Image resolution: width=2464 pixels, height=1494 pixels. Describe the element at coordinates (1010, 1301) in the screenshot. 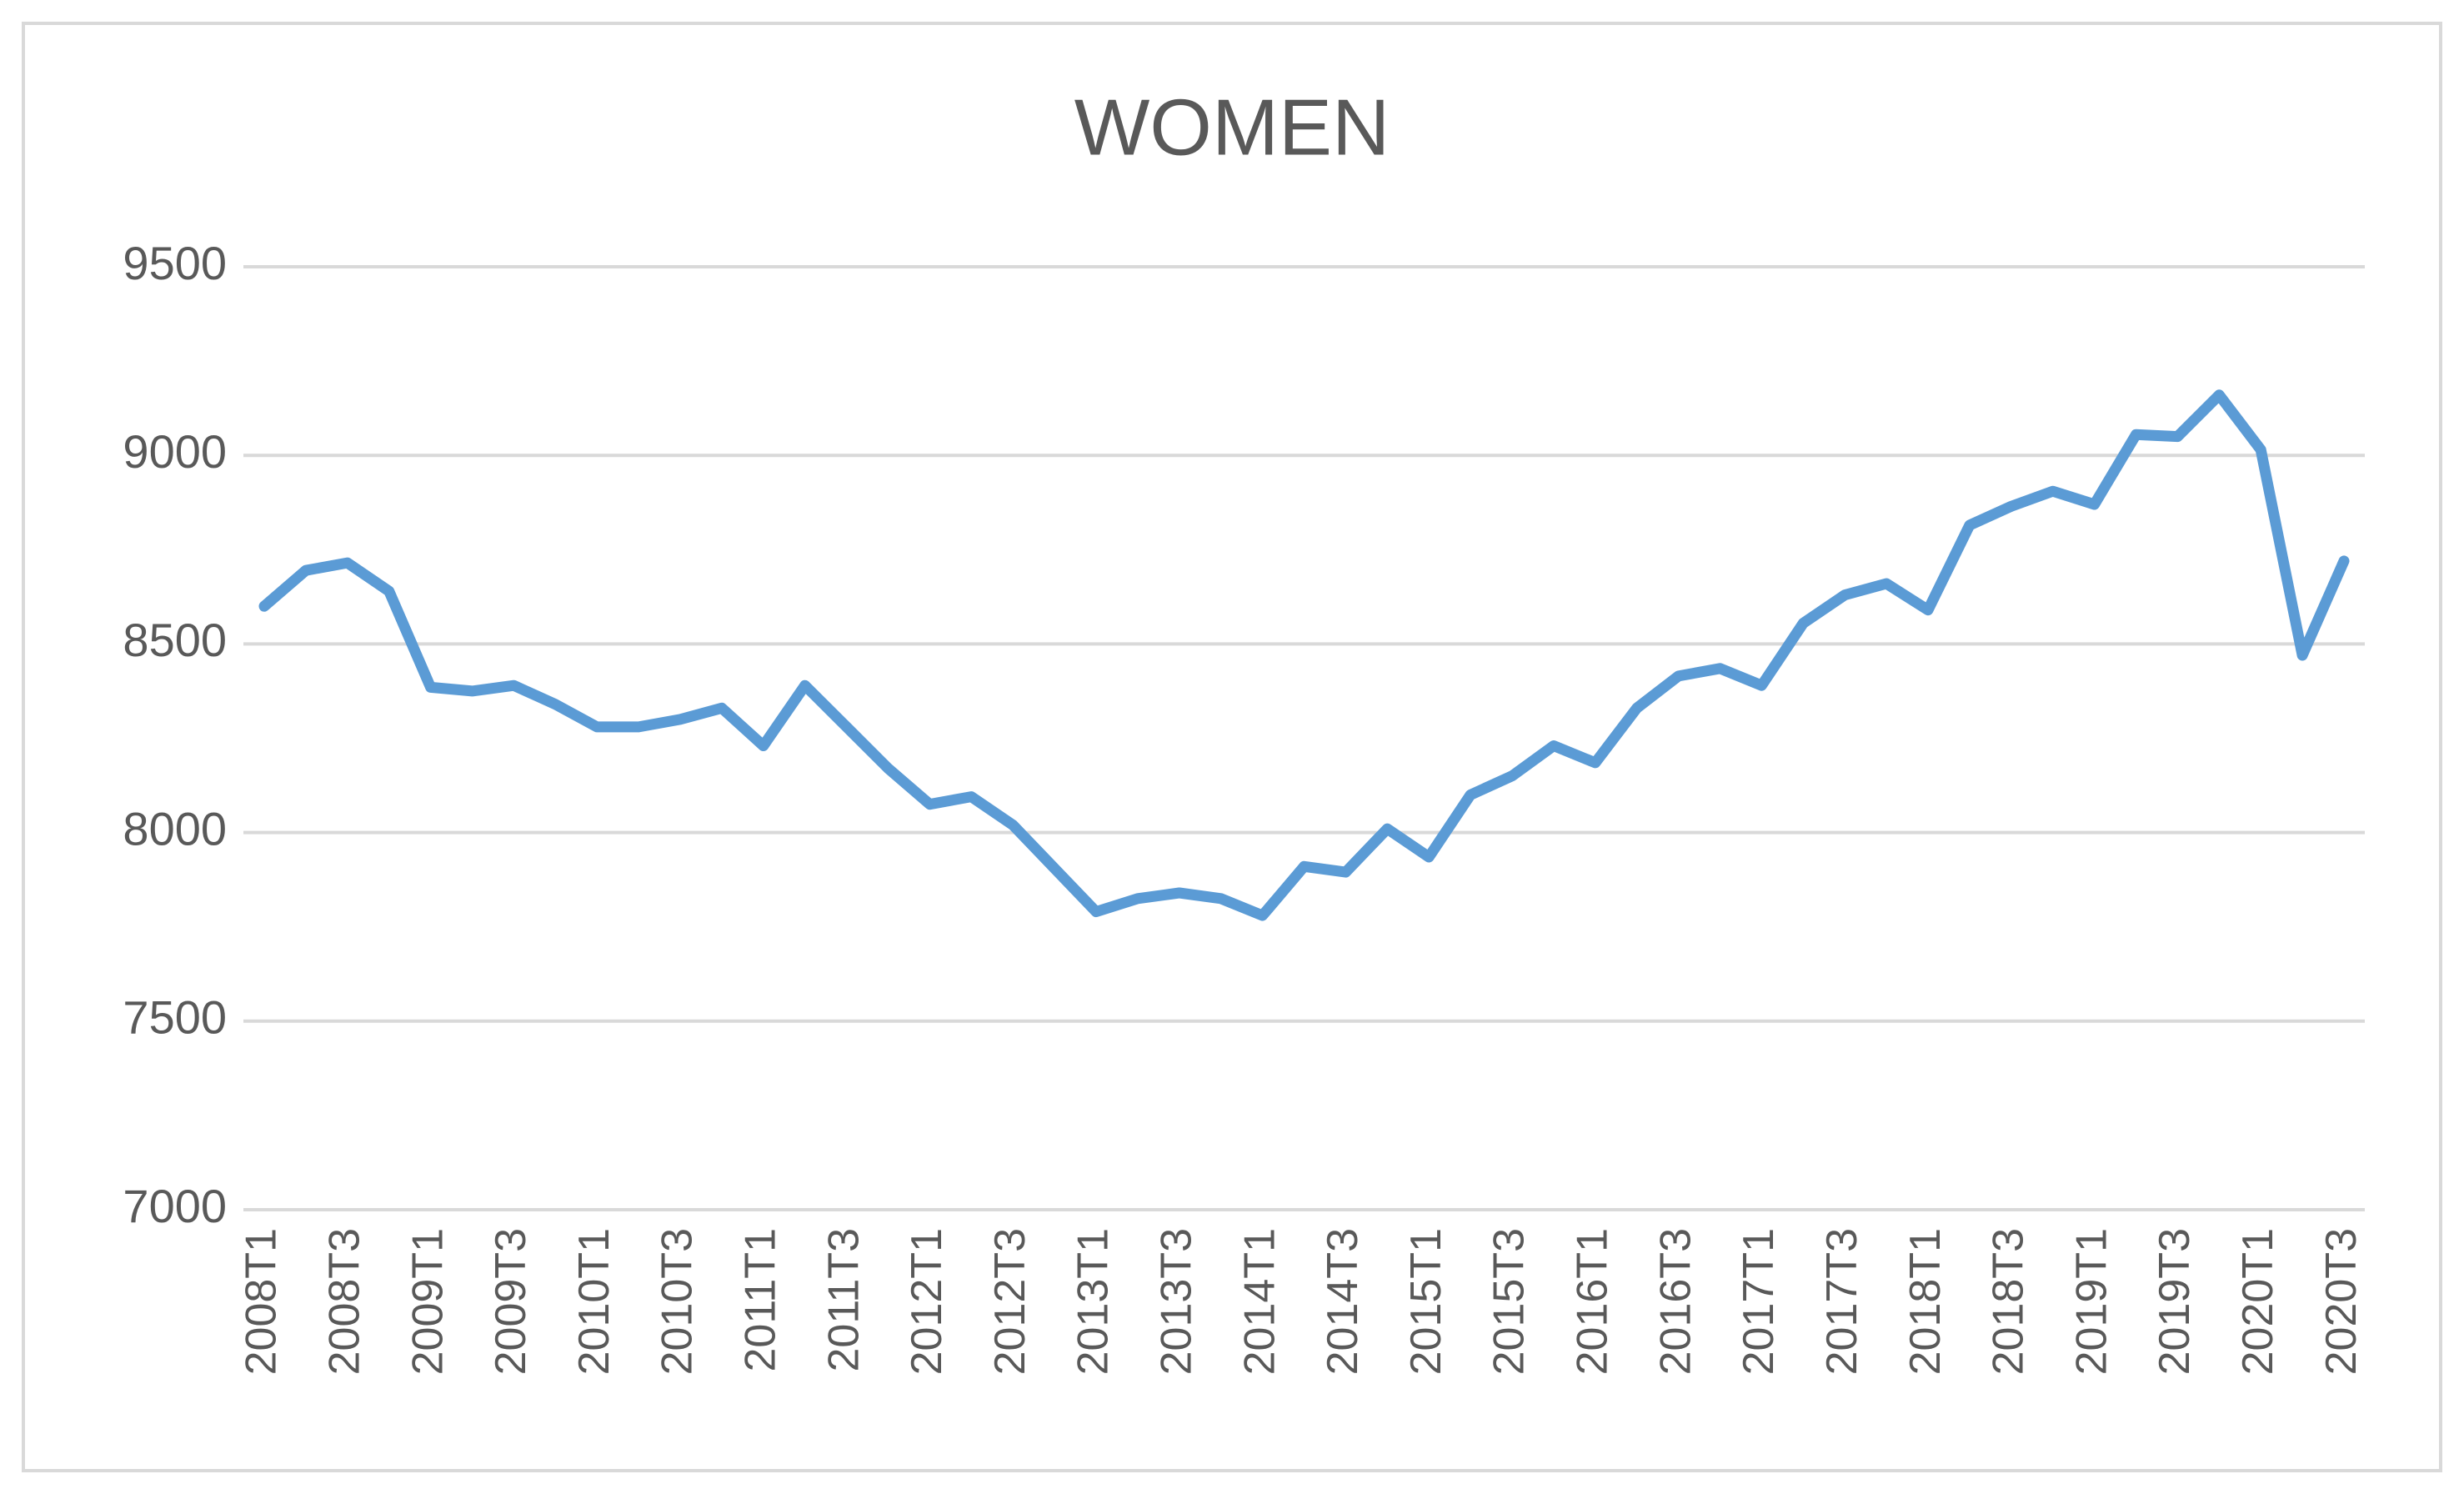

I see `x-tick-label: 2012T3` at that location.